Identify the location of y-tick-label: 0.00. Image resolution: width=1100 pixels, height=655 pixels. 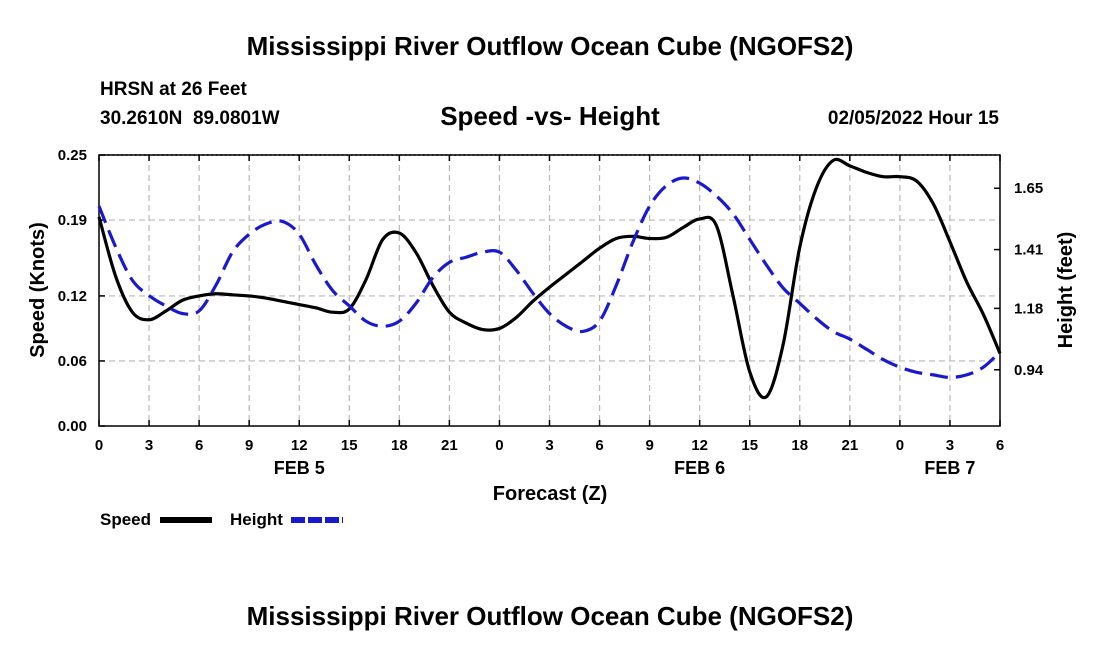
(72, 426).